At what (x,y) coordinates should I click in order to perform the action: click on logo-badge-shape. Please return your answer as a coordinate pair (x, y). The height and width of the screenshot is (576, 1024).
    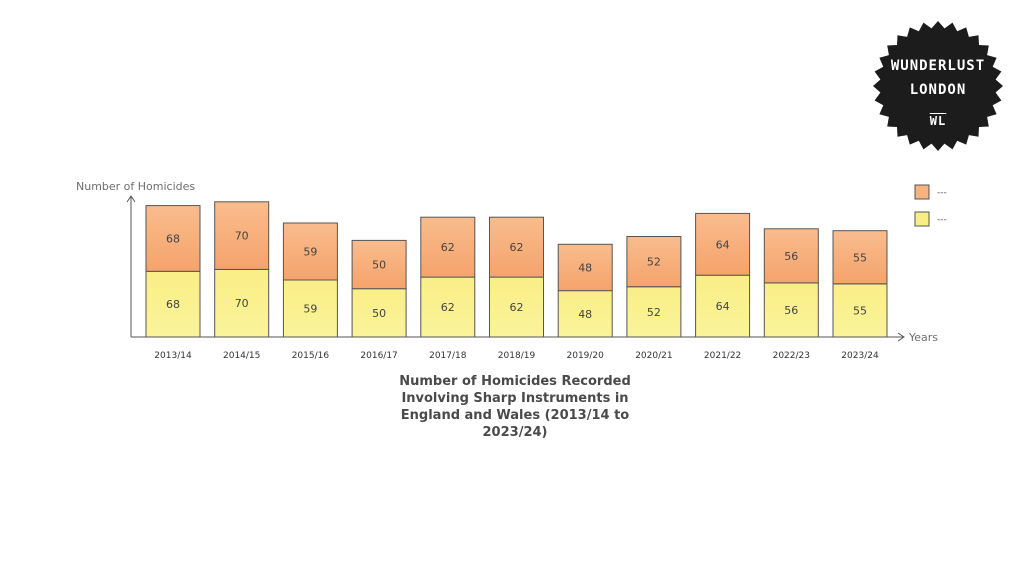
    Looking at the image, I should click on (938, 86).